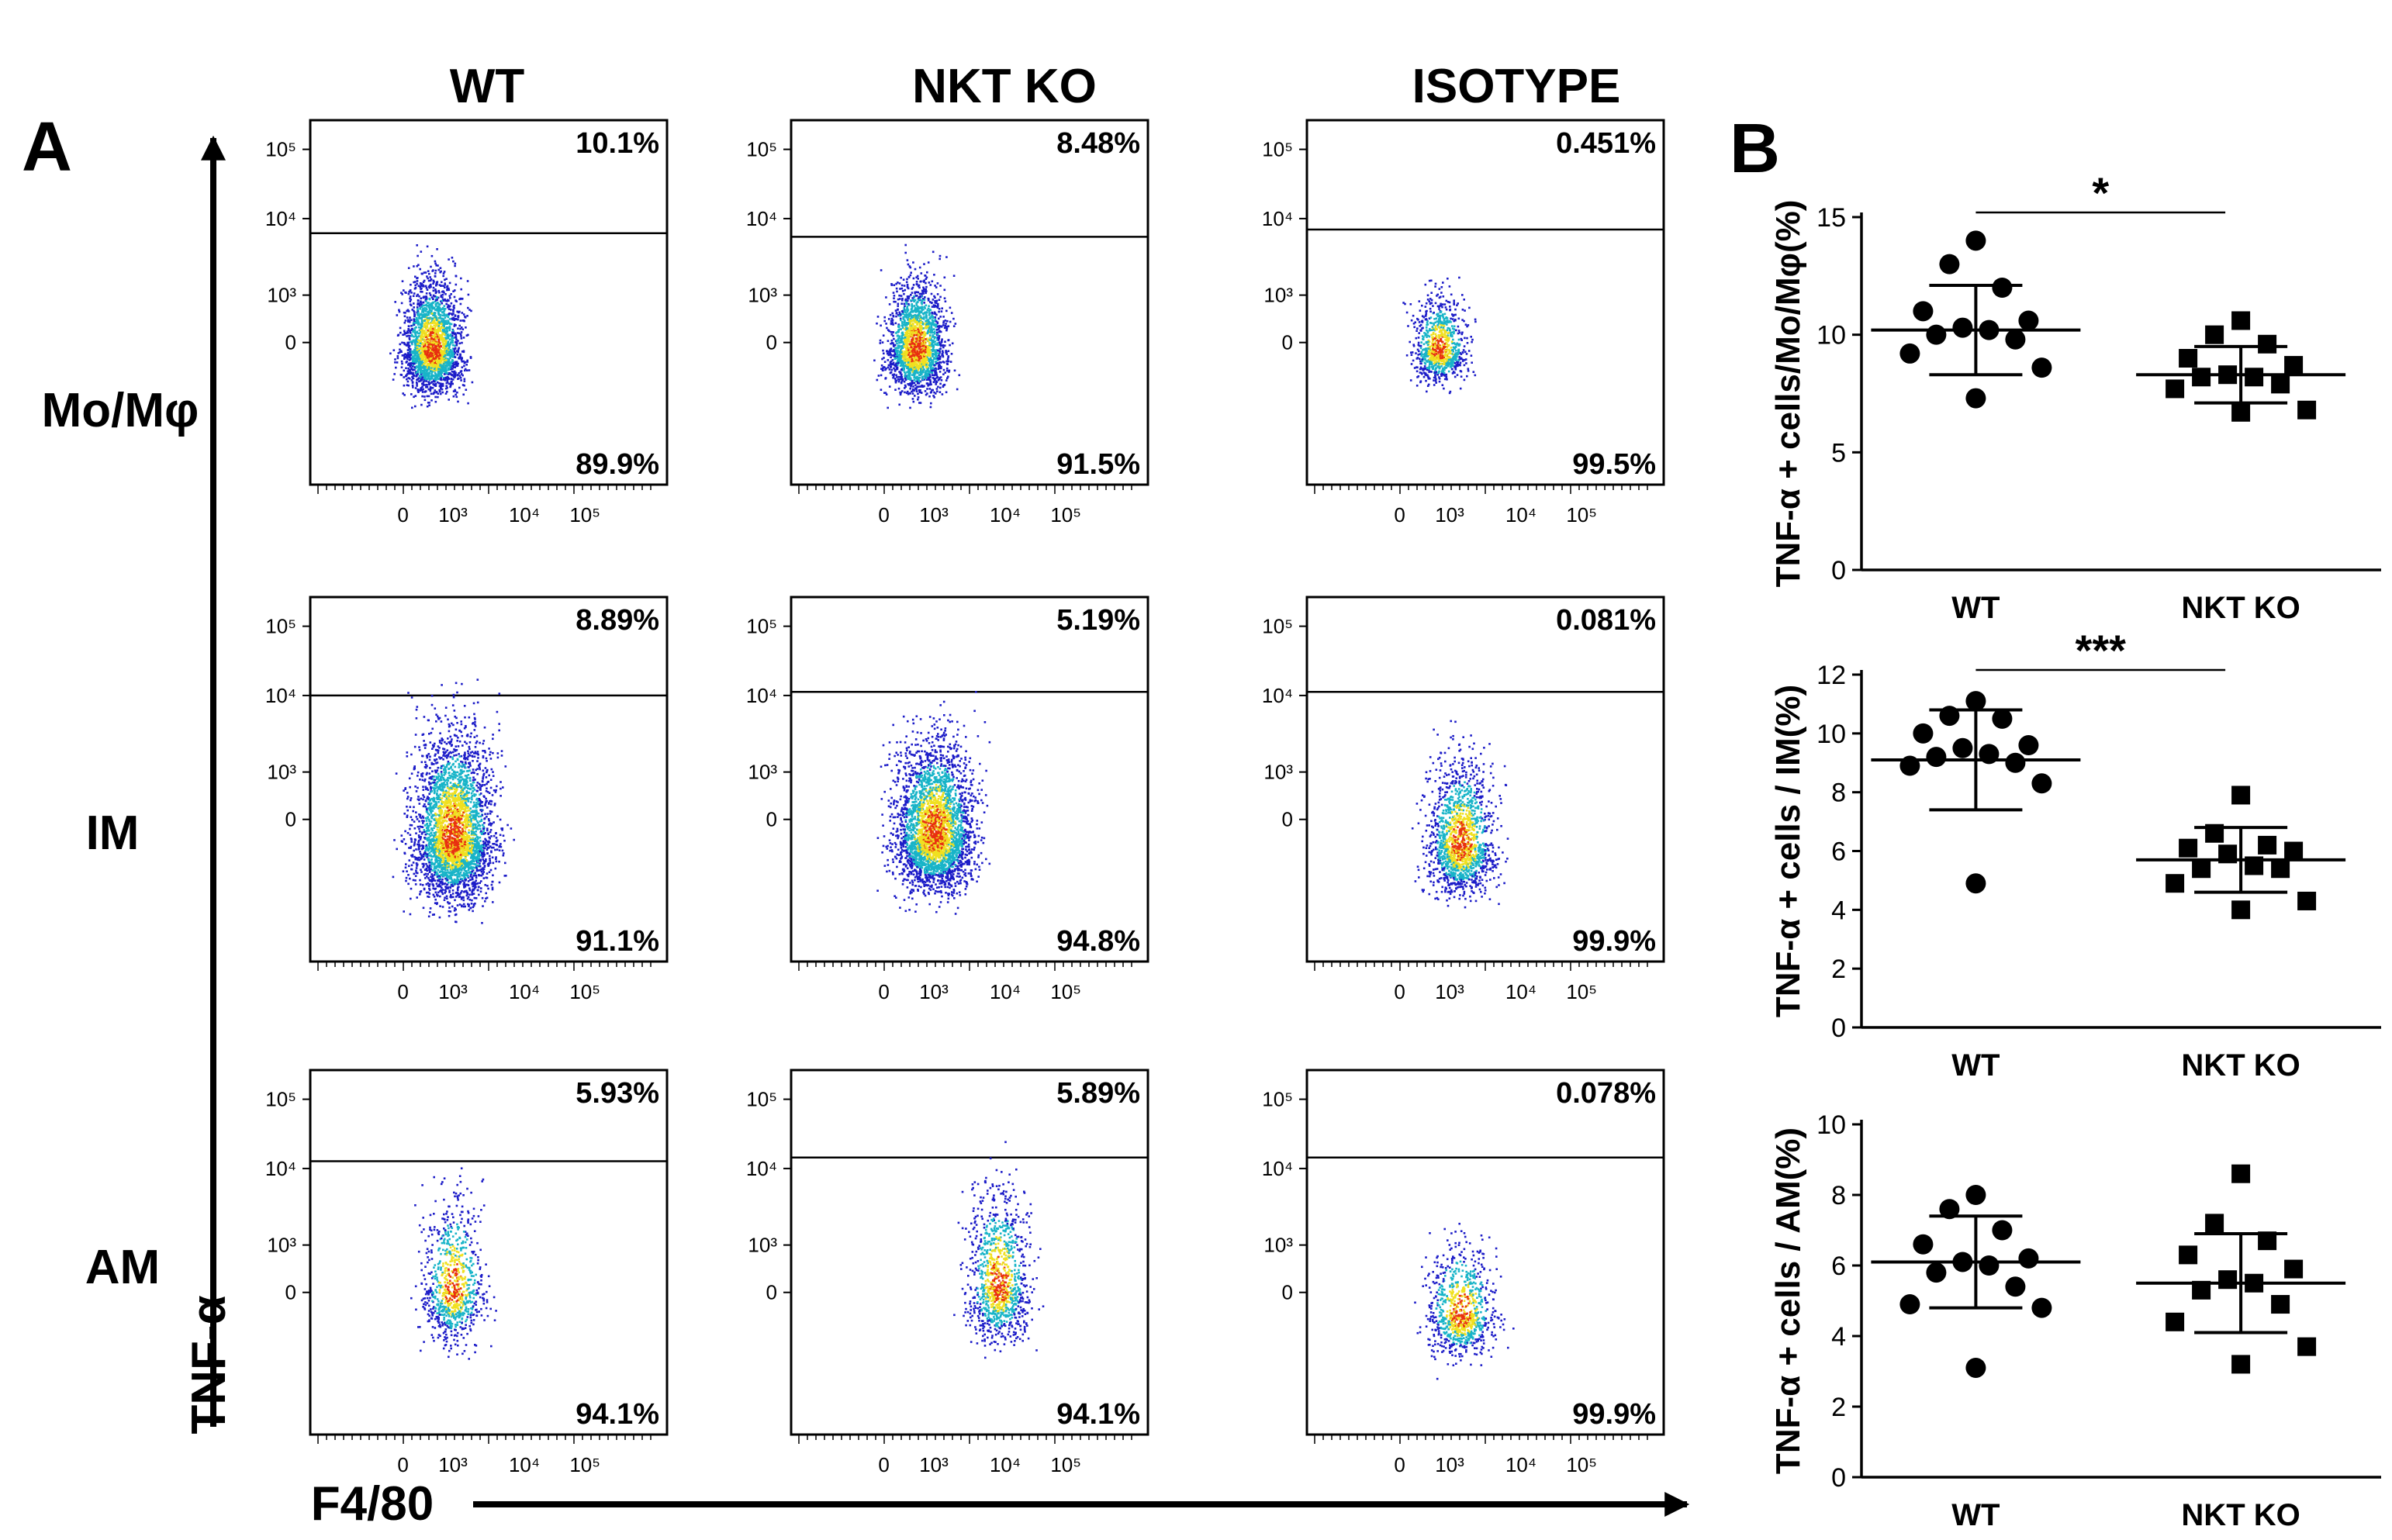  Describe the element at coordinates (1831, 675) in the screenshot. I see `y-tick-label: 12` at that location.